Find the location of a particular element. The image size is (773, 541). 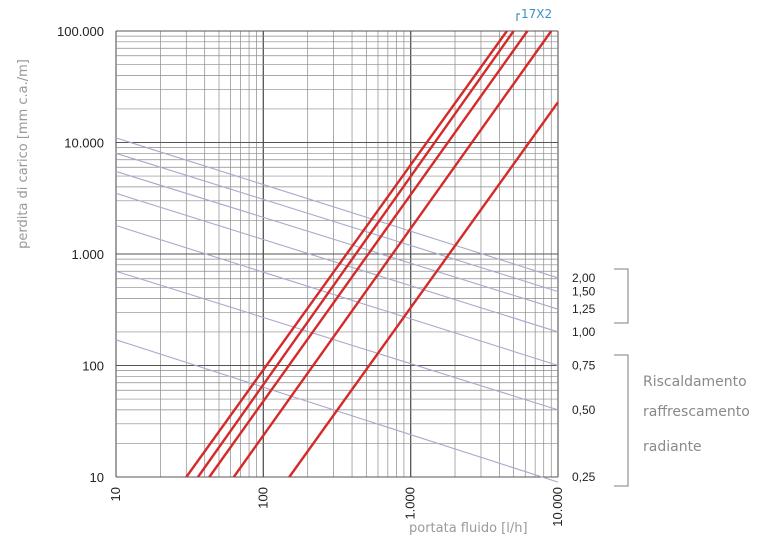

velocity-label: 2,00 is located at coordinates (584, 278).